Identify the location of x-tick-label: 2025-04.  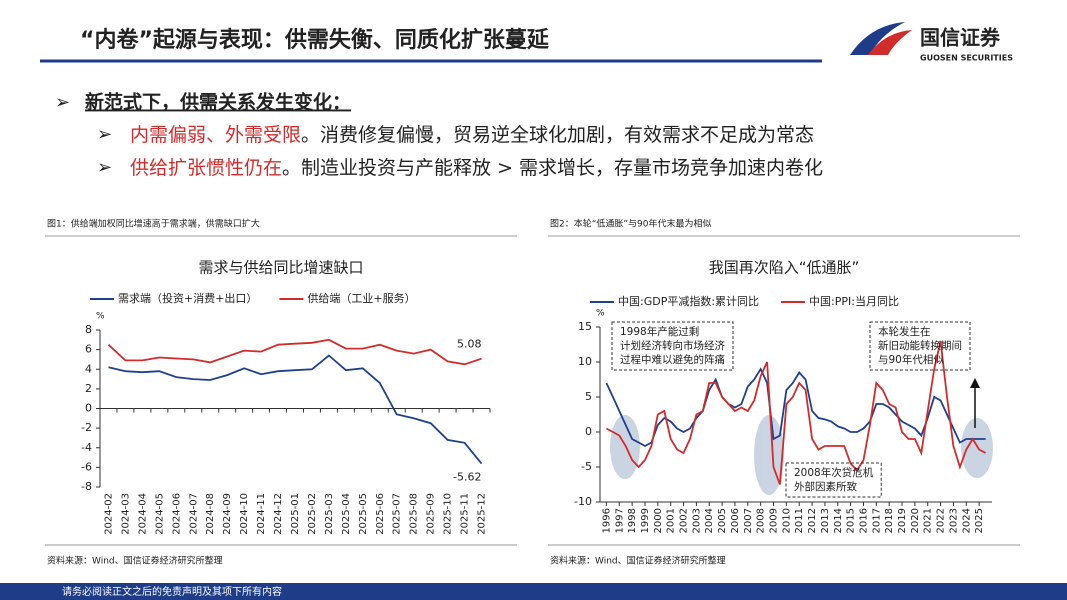
(346, 514).